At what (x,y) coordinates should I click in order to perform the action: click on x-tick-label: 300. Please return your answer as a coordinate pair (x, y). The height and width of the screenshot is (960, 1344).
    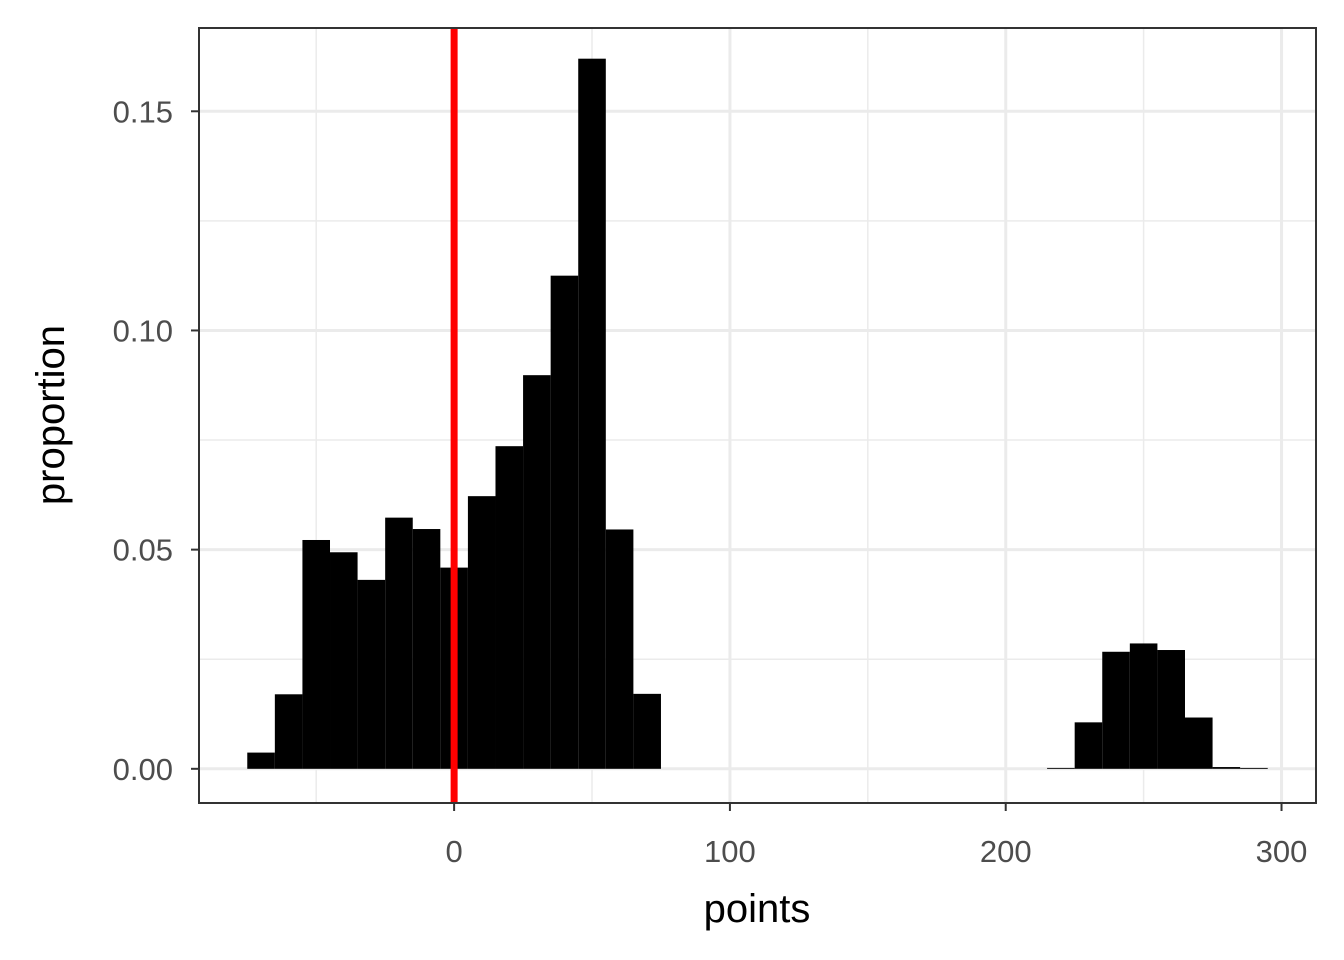
    Looking at the image, I should click on (1282, 851).